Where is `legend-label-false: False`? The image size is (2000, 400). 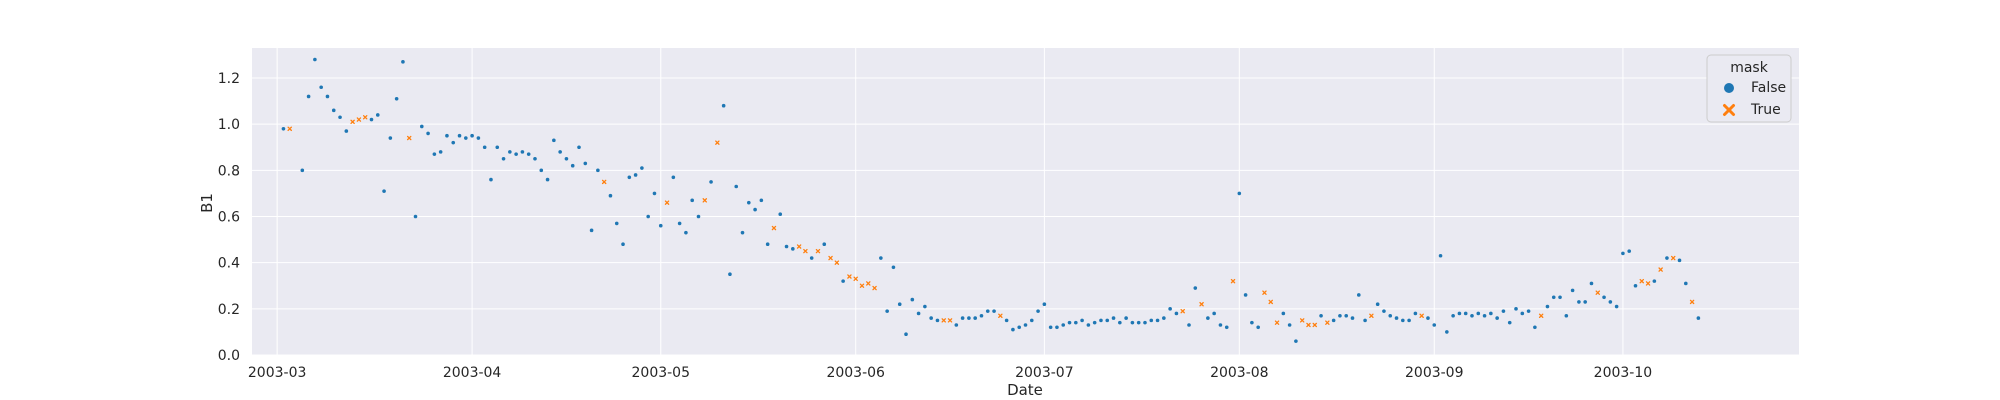 legend-label-false: False is located at coordinates (1768, 88).